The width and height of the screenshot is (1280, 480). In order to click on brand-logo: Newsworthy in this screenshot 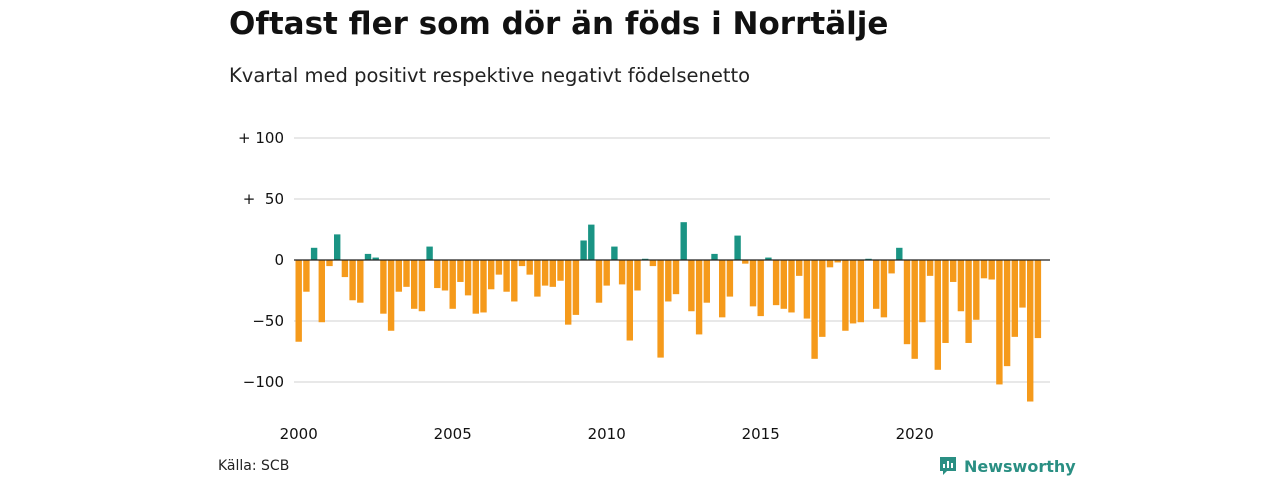, I will do `click(1007, 466)`.